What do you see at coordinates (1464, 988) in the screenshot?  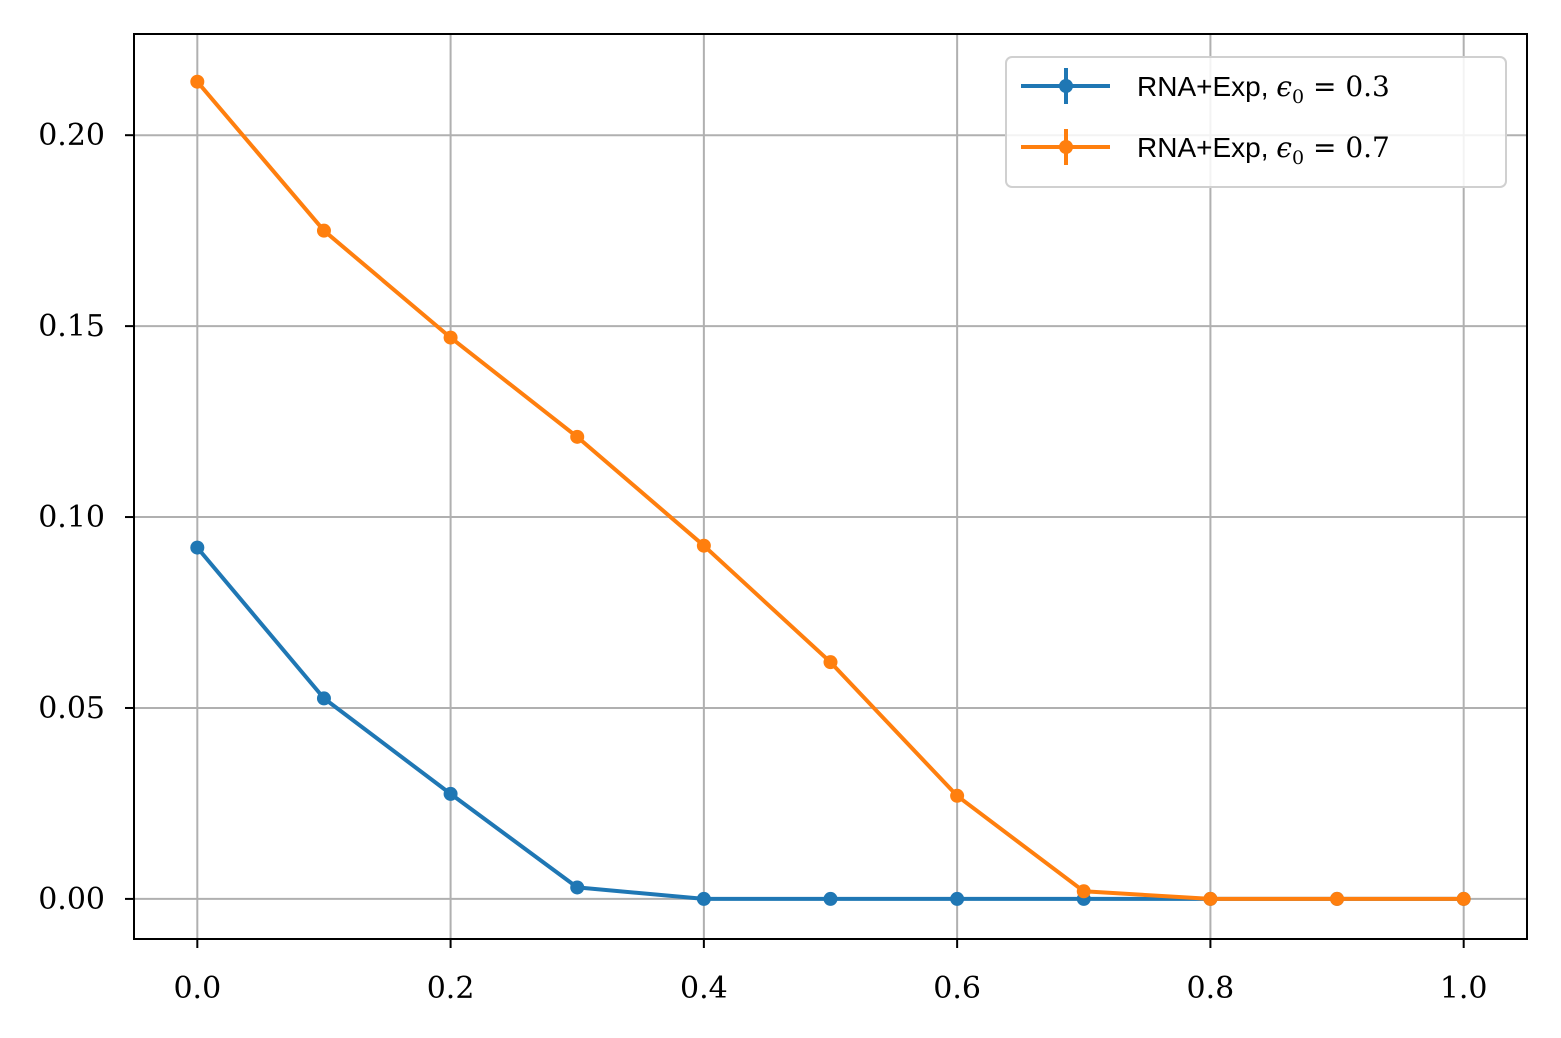 I see `x-tick-label: 1.0` at bounding box center [1464, 988].